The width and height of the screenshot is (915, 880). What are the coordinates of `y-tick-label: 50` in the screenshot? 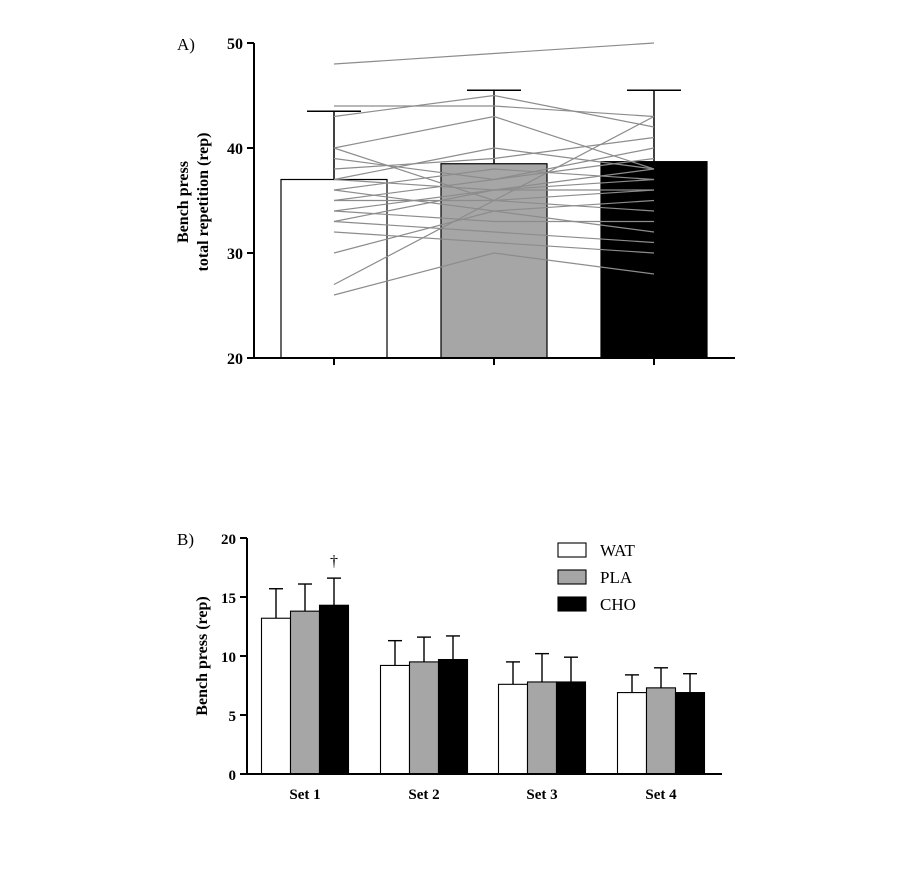 It's located at (235, 44).